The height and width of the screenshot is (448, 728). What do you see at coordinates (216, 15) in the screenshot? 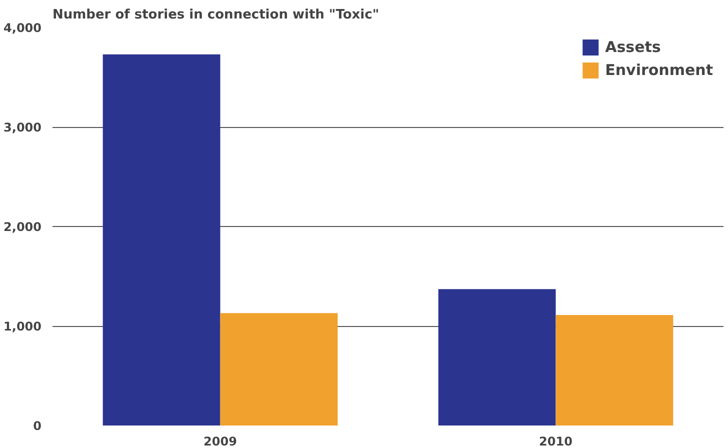
I see `chart-title: Number of stories in connection with "Toxic"` at bounding box center [216, 15].